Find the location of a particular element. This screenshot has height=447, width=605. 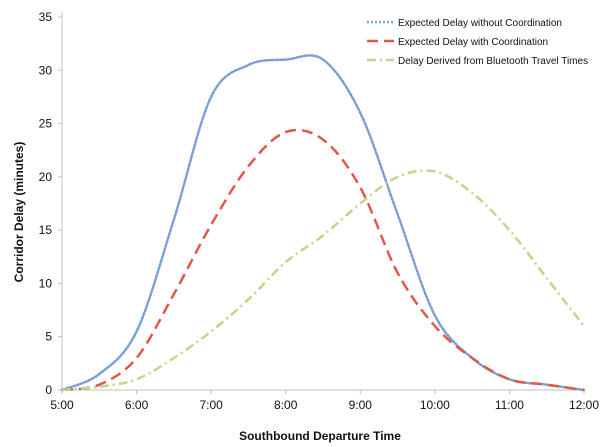

x-tick-label: 10:00 is located at coordinates (435, 405).